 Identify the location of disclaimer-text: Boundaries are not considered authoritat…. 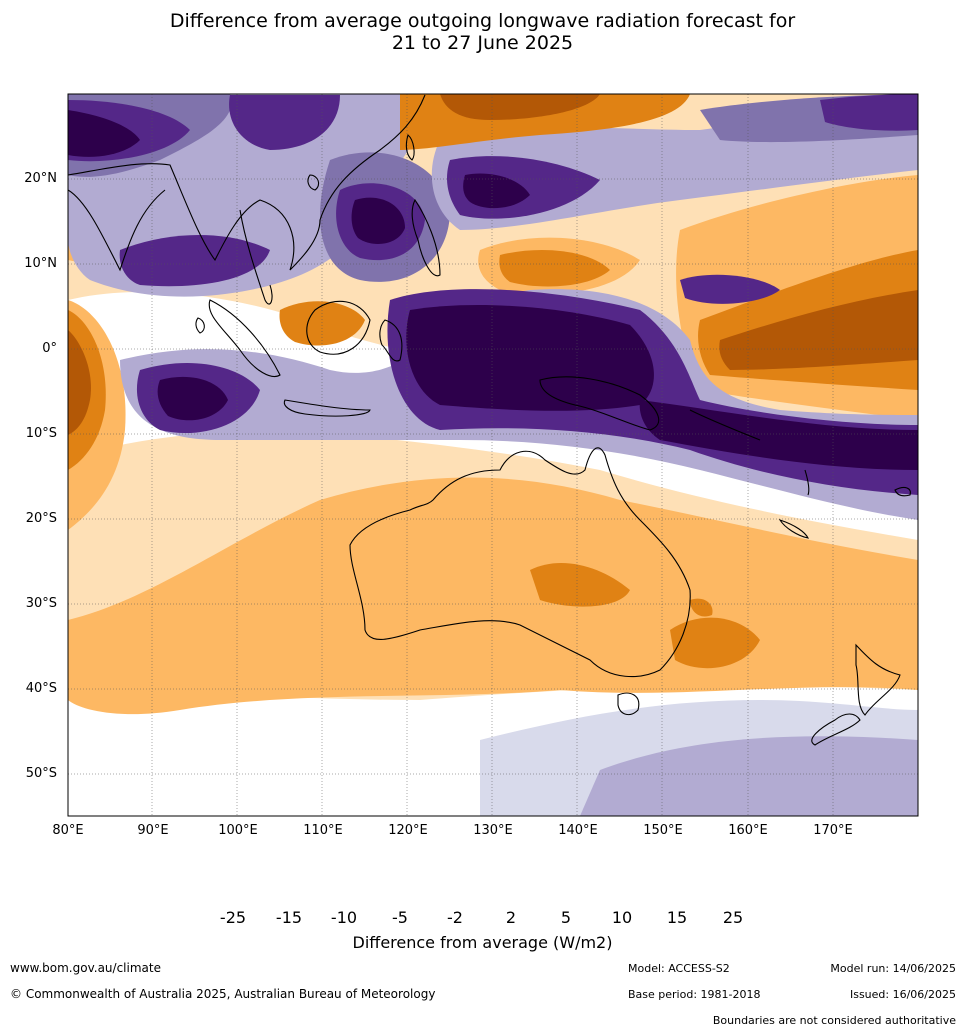
(834, 1020).